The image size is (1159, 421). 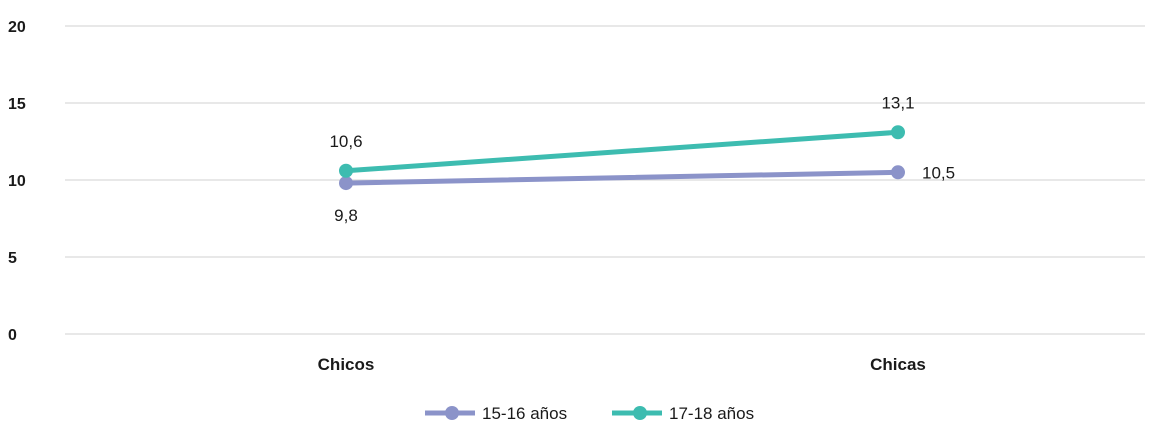 What do you see at coordinates (17, 27) in the screenshot?
I see `y-tick-label: 20` at bounding box center [17, 27].